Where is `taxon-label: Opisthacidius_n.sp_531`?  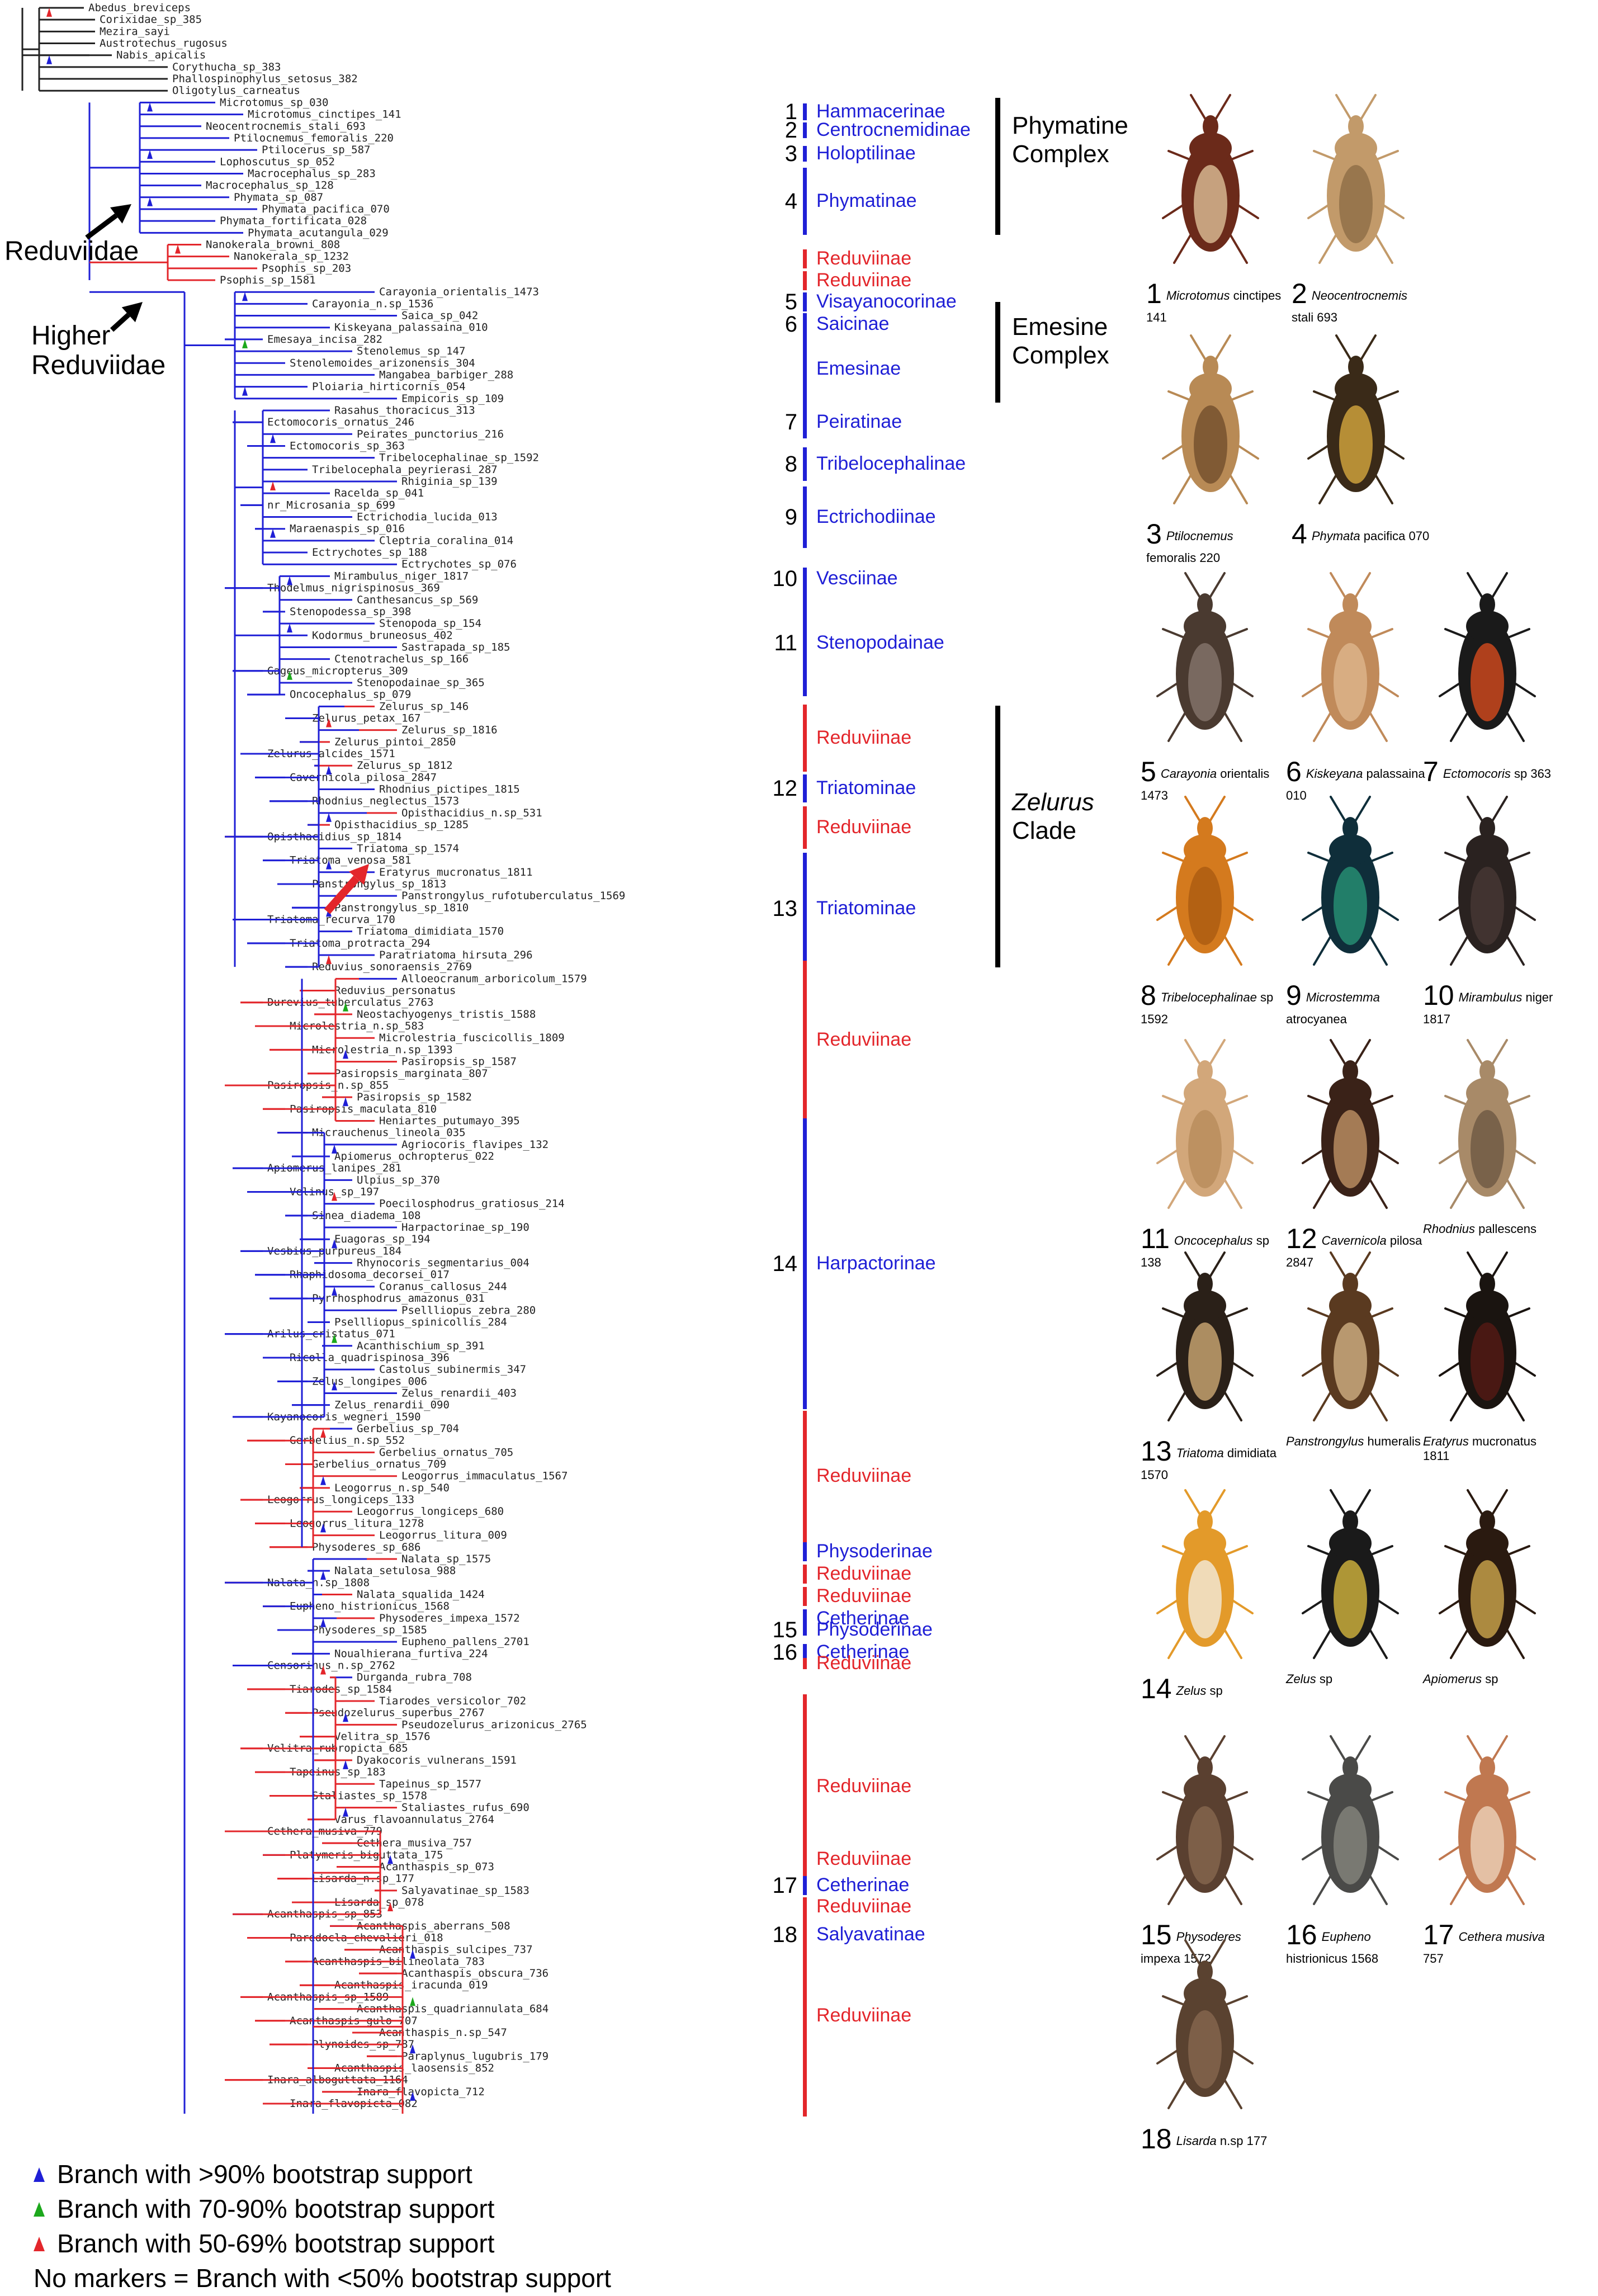 taxon-label: Opisthacidius_n.sp_531 is located at coordinates (471, 813).